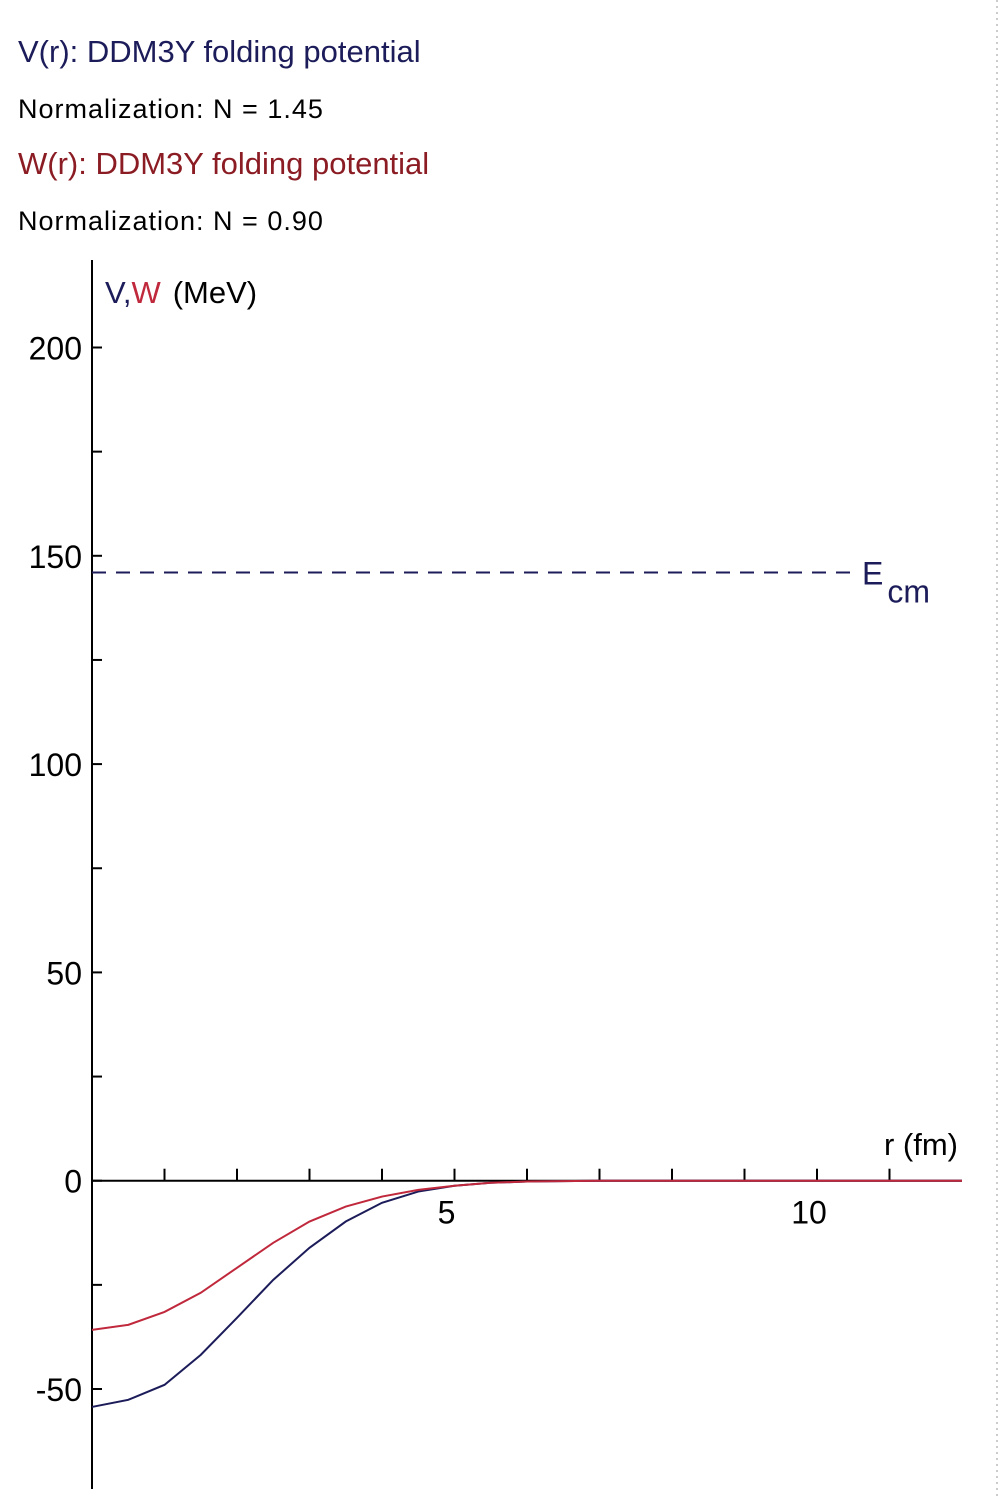 This screenshot has width=1000, height=1503. I want to click on y-tick-label: 200, so click(55, 348).